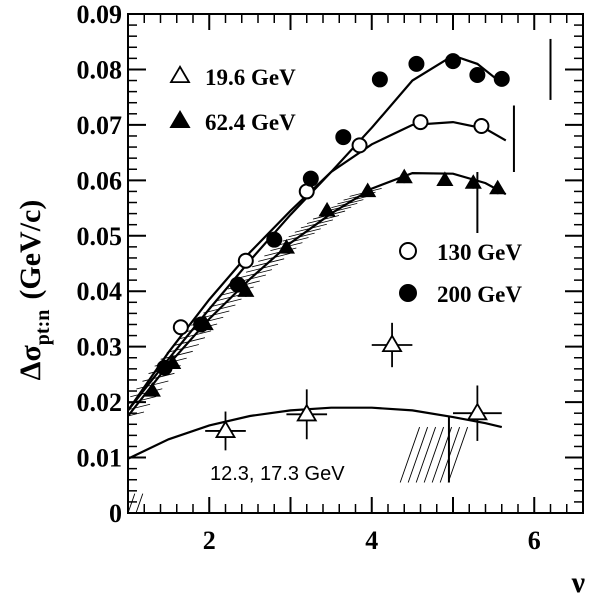 The width and height of the screenshot is (595, 599). I want to click on y-axis-title-main: Δσ, so click(30, 363).